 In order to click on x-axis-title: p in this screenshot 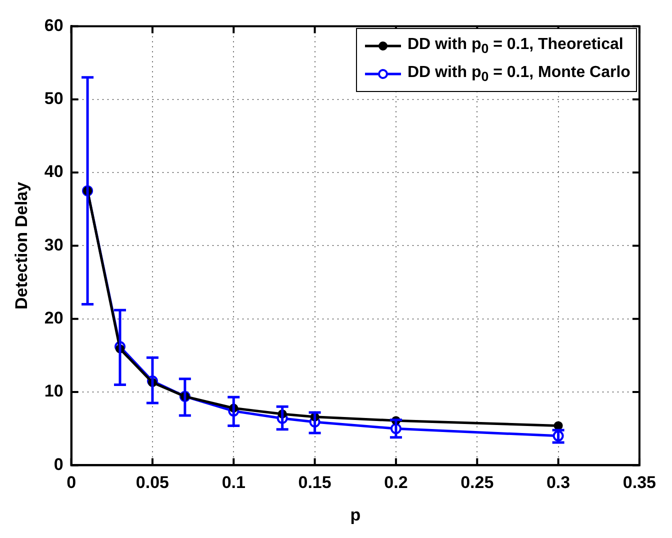, I will do `click(355, 514)`.